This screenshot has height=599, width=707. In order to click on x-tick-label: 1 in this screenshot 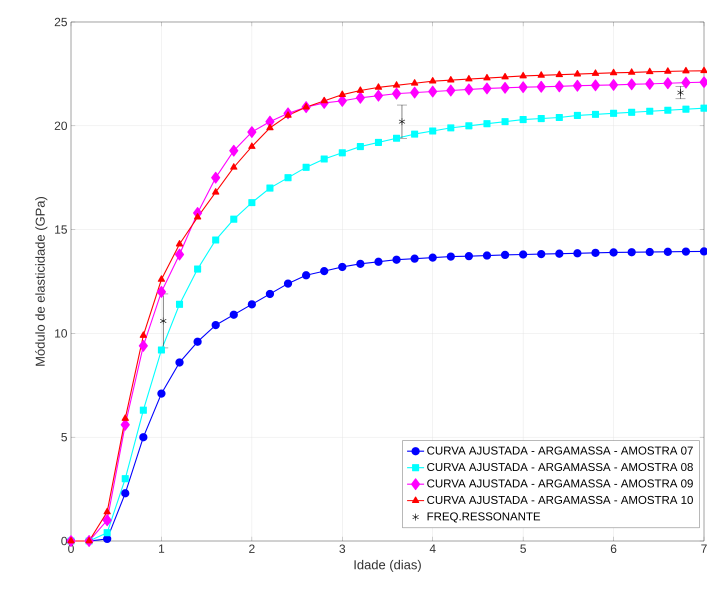, I will do `click(161, 548)`.